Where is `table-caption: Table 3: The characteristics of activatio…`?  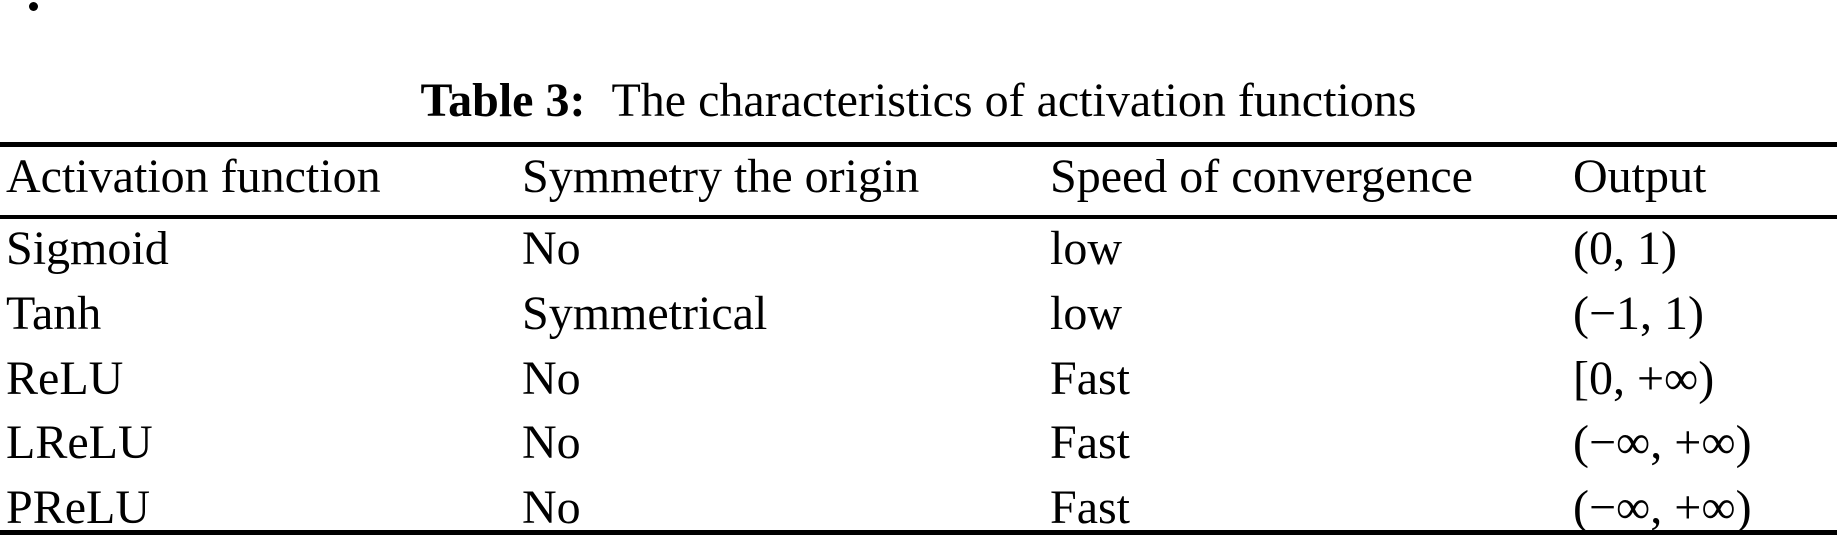
table-caption: Table 3: The characteristics of activatio… is located at coordinates (918, 101).